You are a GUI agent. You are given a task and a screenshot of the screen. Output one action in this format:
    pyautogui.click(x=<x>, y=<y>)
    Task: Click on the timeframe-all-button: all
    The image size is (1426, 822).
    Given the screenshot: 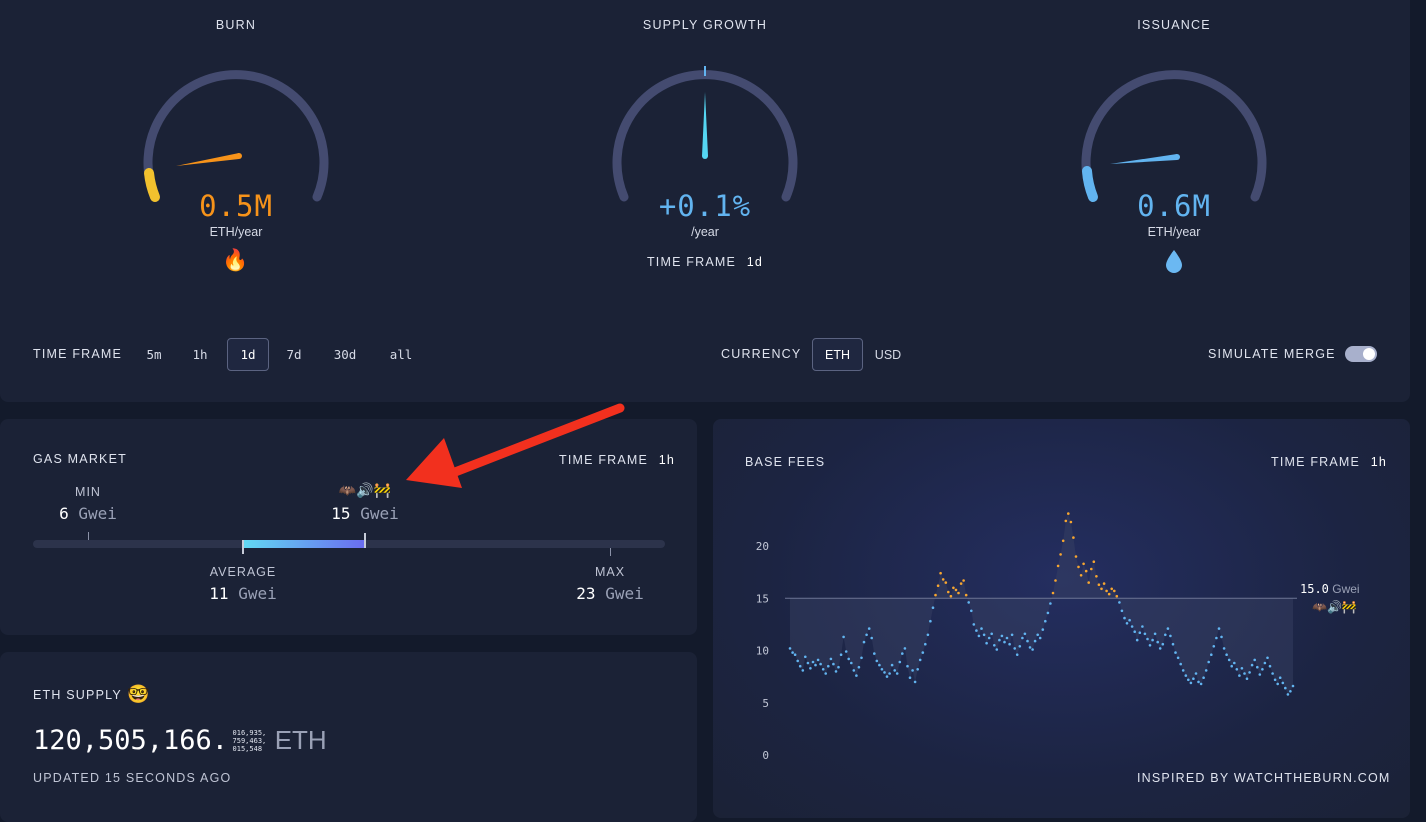 What is the action you would take?
    pyautogui.click(x=401, y=354)
    